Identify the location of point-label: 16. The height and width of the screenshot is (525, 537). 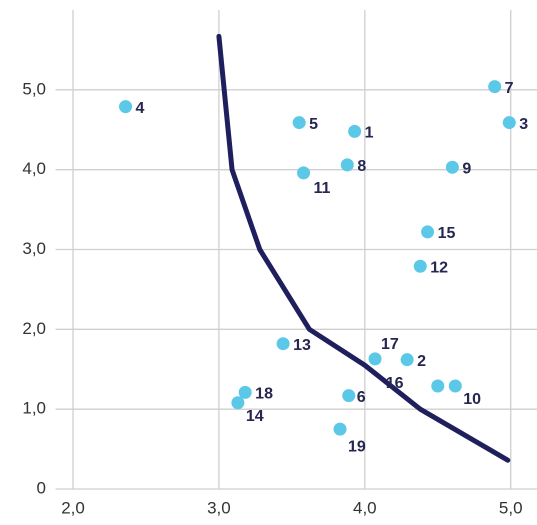
(395, 383).